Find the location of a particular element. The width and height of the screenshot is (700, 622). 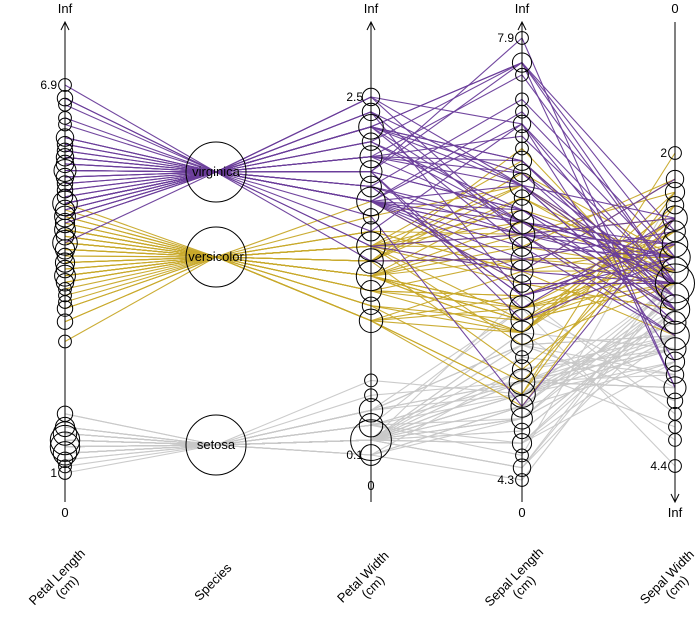

axis-top-label: Inf is located at coordinates (522, 8).